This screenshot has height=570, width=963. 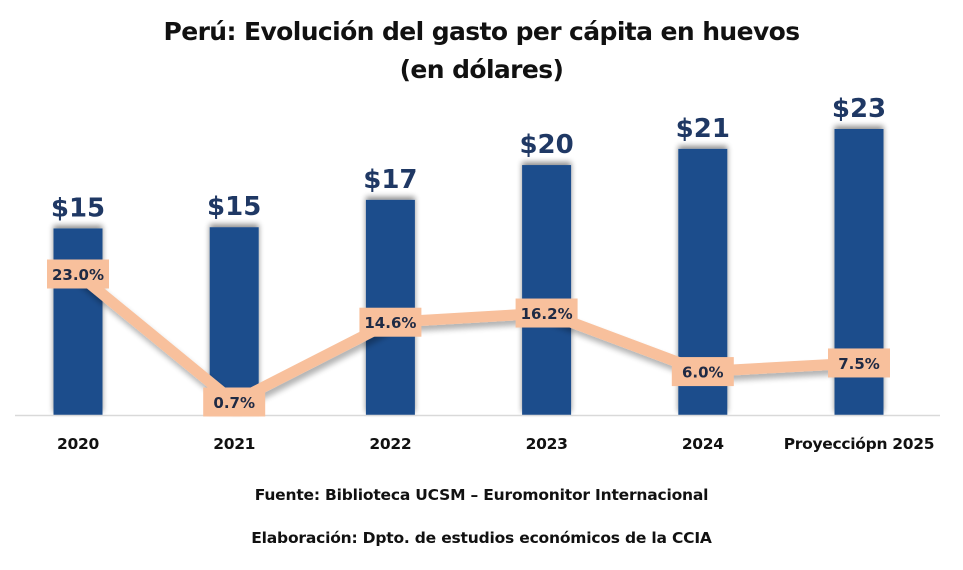 I want to click on pct-label: 6.0%, so click(x=702, y=372).